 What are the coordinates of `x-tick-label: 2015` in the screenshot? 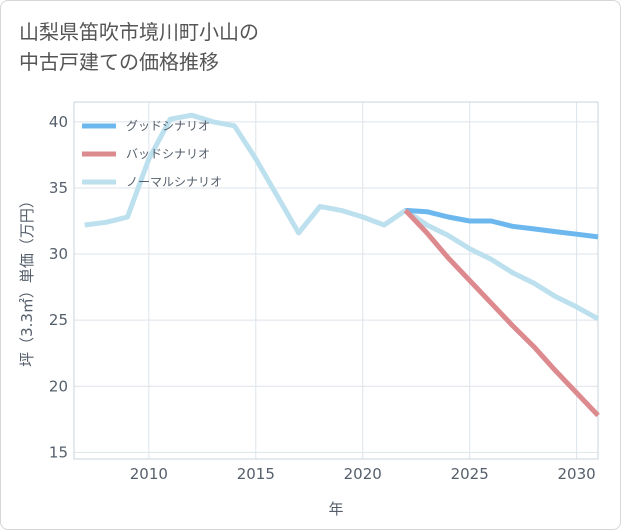 It's located at (256, 474).